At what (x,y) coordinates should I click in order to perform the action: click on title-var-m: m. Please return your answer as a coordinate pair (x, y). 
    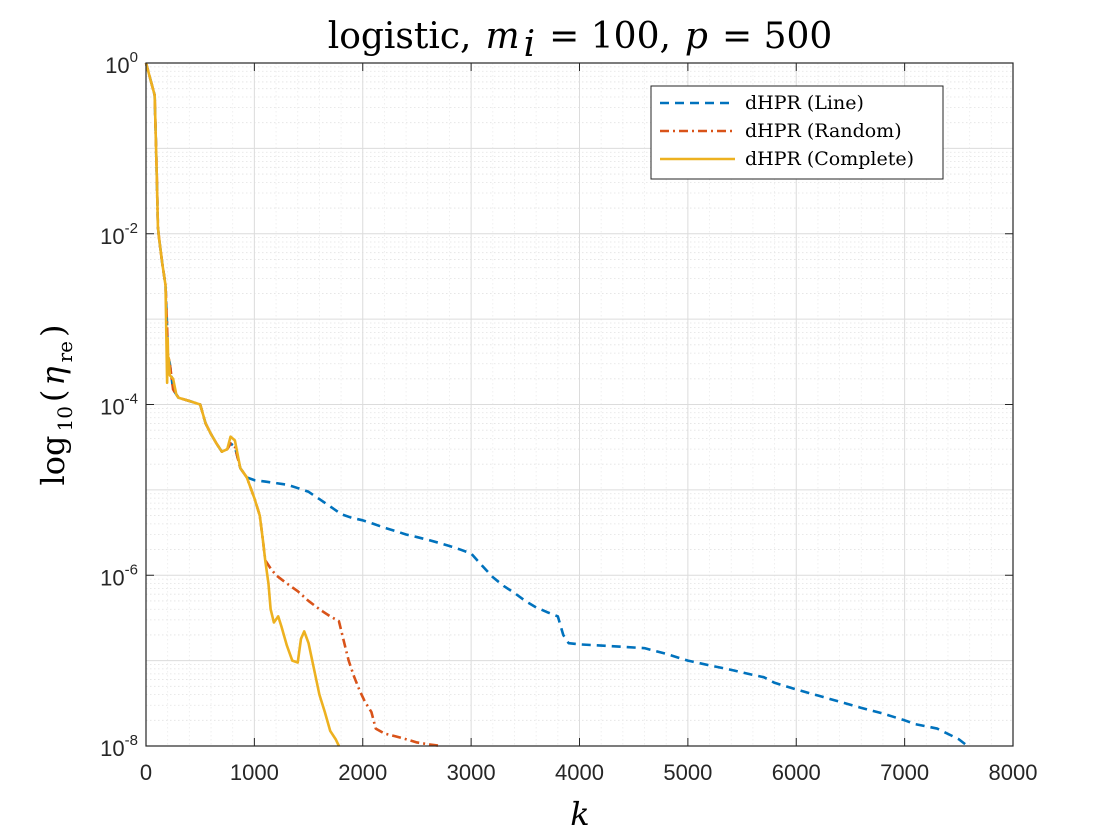
    Looking at the image, I should click on (503, 36).